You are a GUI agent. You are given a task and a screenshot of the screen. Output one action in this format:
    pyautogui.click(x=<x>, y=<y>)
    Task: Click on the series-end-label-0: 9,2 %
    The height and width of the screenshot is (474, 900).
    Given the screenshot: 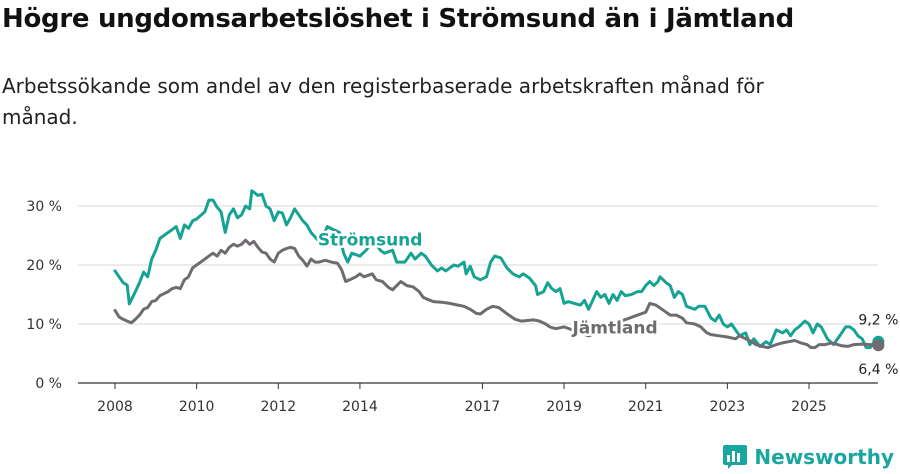 What is the action you would take?
    pyautogui.click(x=878, y=321)
    